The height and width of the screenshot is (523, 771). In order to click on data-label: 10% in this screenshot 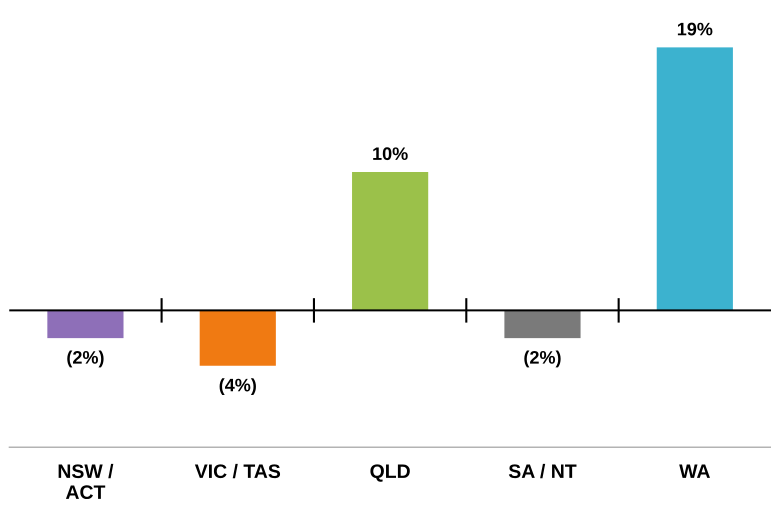, I will do `click(390, 153)`.